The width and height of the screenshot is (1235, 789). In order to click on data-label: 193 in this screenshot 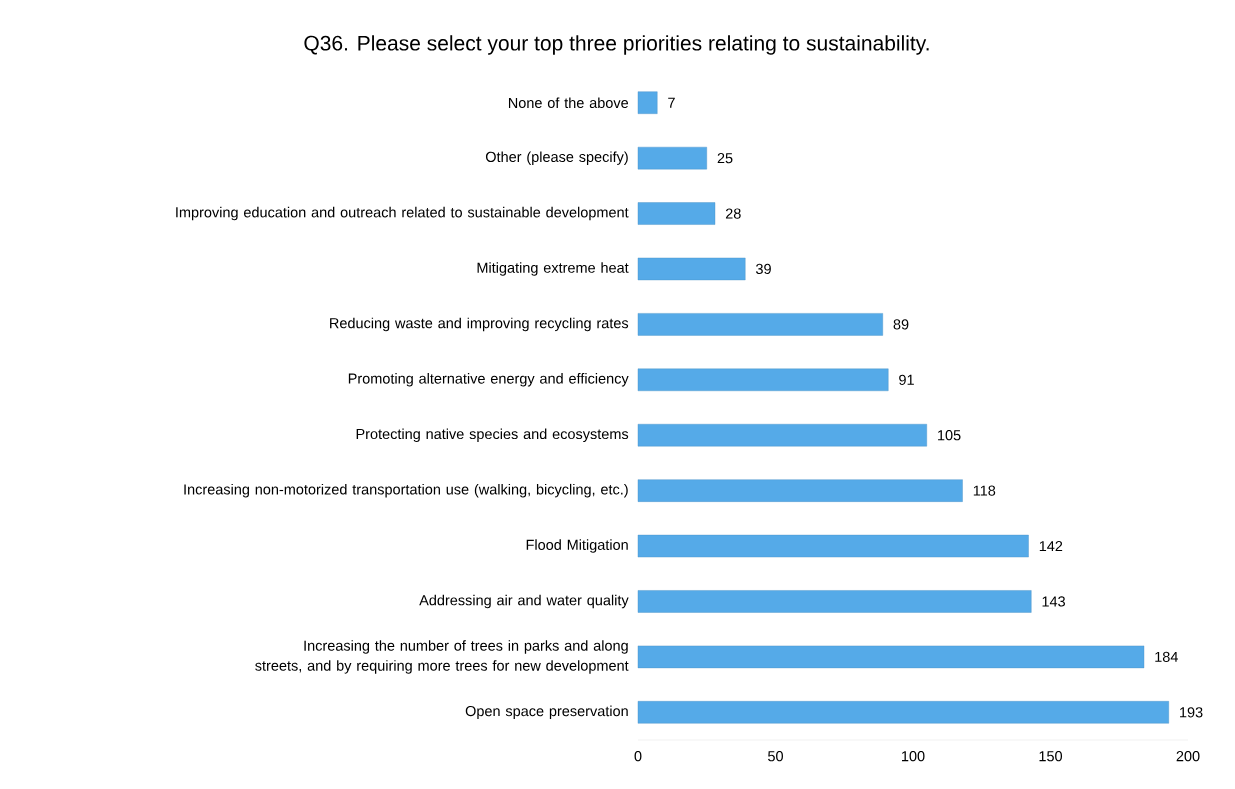, I will do `click(1191, 712)`.